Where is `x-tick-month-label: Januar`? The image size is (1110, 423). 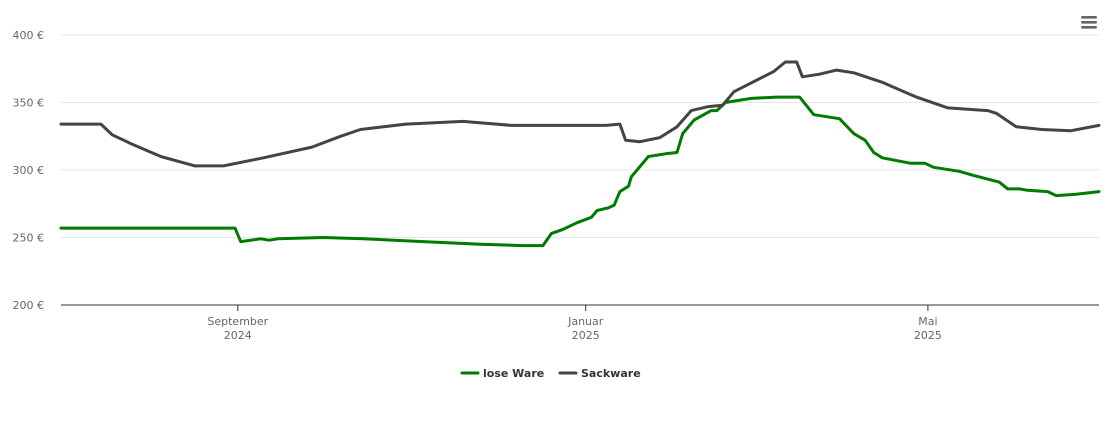
x-tick-month-label: Januar is located at coordinates (585, 321).